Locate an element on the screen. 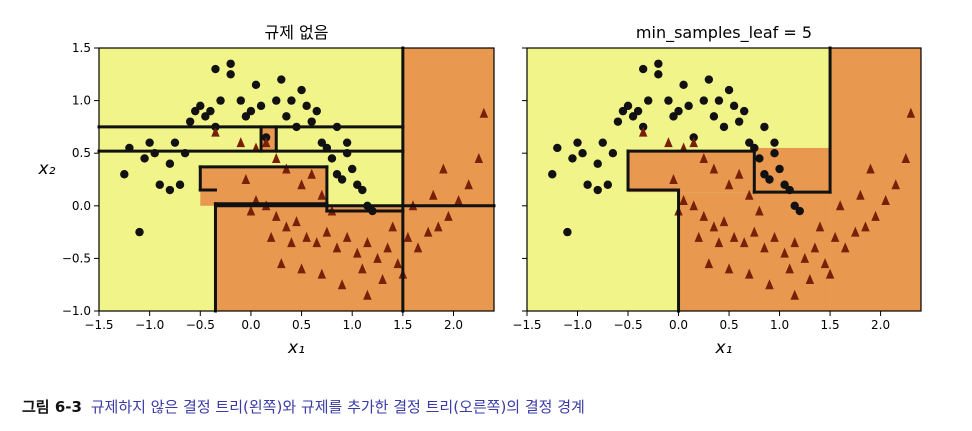  x-tick-label: 2.0 is located at coordinates (880, 325).